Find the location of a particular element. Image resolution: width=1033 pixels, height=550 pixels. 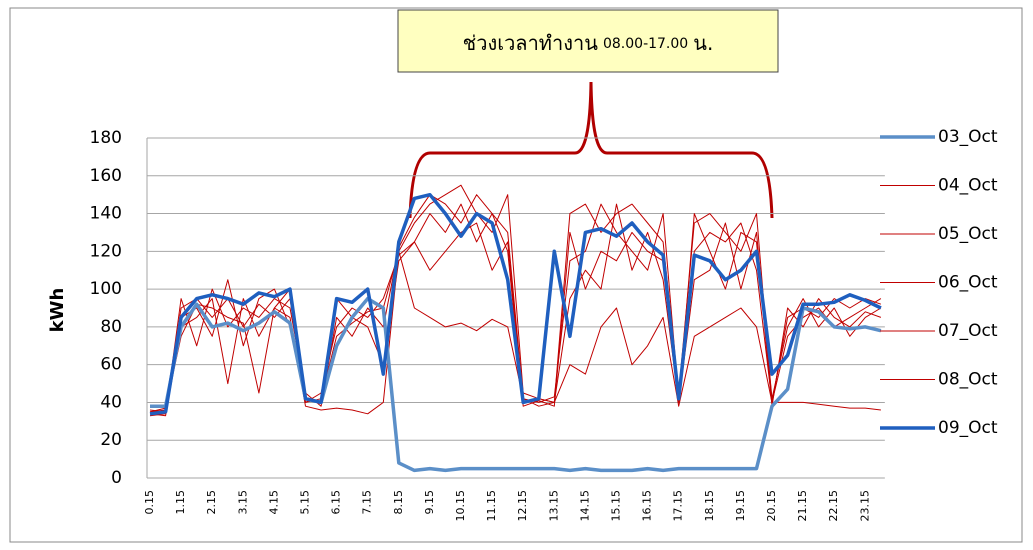

legend-label: 08_Oct is located at coordinates (968, 380).